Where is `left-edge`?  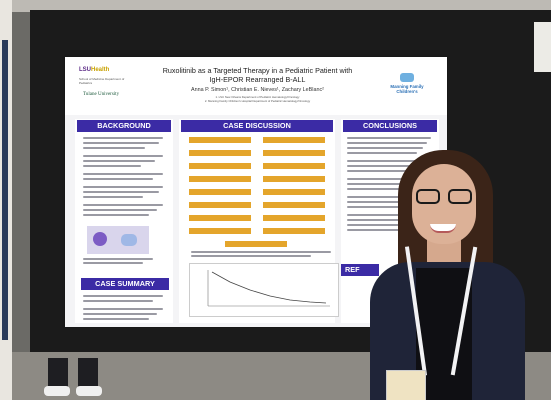 left-edge is located at coordinates (6, 200).